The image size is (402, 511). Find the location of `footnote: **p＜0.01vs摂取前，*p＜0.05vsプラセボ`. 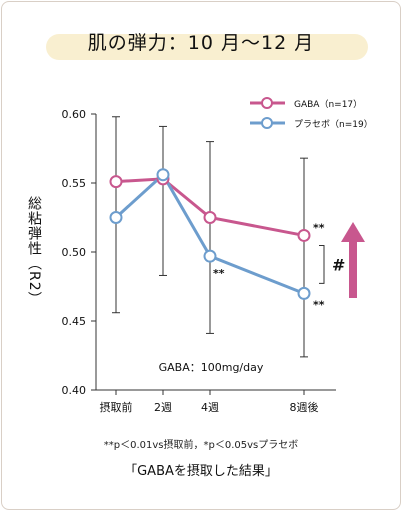

footnote: **p＜0.01vs摂取前，*p＜0.05vsプラセボ is located at coordinates (201, 445).